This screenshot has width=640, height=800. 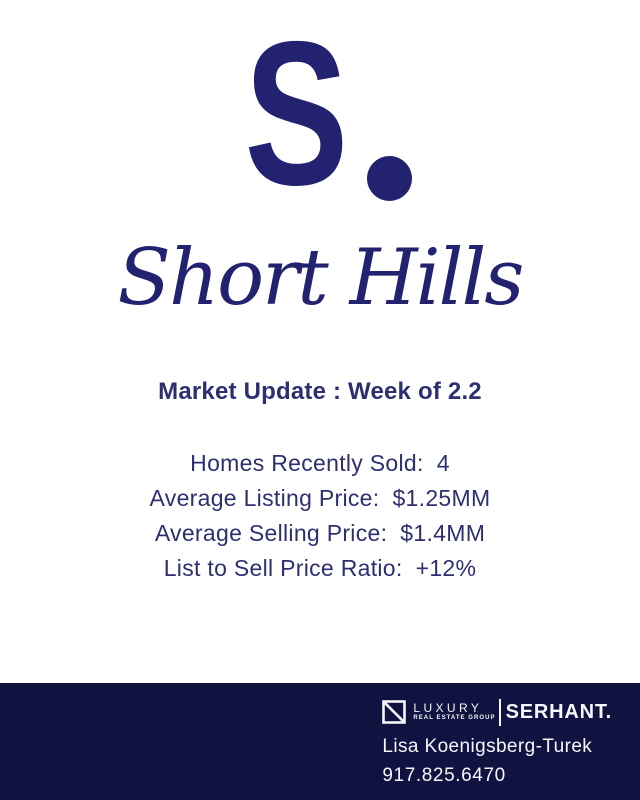 What do you see at coordinates (283, 568) in the screenshot?
I see `stat-label: List to Sell Price Ratio:` at bounding box center [283, 568].